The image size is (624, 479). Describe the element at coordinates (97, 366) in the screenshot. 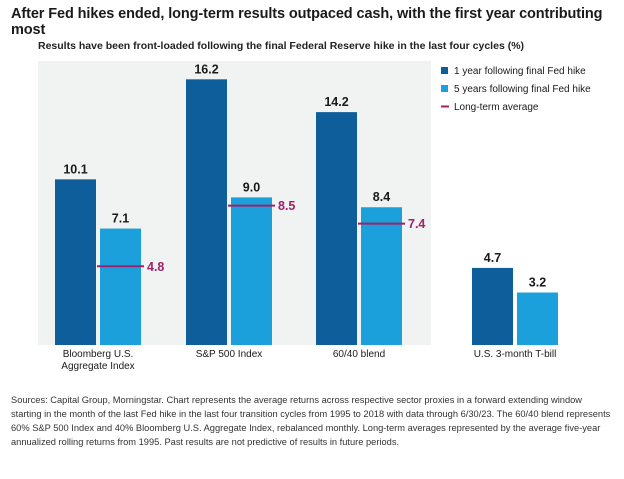

I see `category-label: Aggregate Index` at that location.